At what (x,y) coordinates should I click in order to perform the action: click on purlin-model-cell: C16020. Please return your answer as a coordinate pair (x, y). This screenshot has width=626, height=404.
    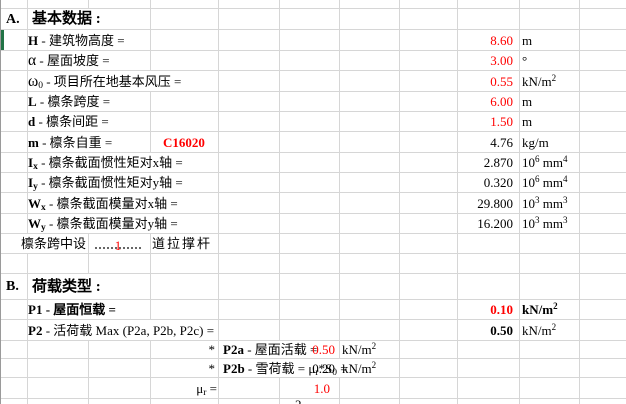
    Looking at the image, I should click on (184, 142).